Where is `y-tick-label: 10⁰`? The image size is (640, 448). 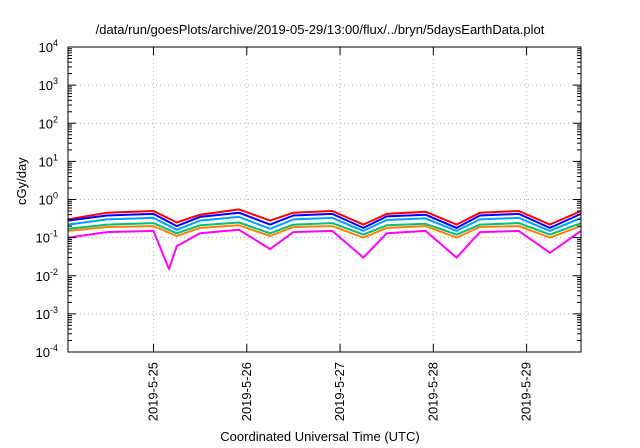 y-tick-label: 10⁰ is located at coordinates (48, 199).